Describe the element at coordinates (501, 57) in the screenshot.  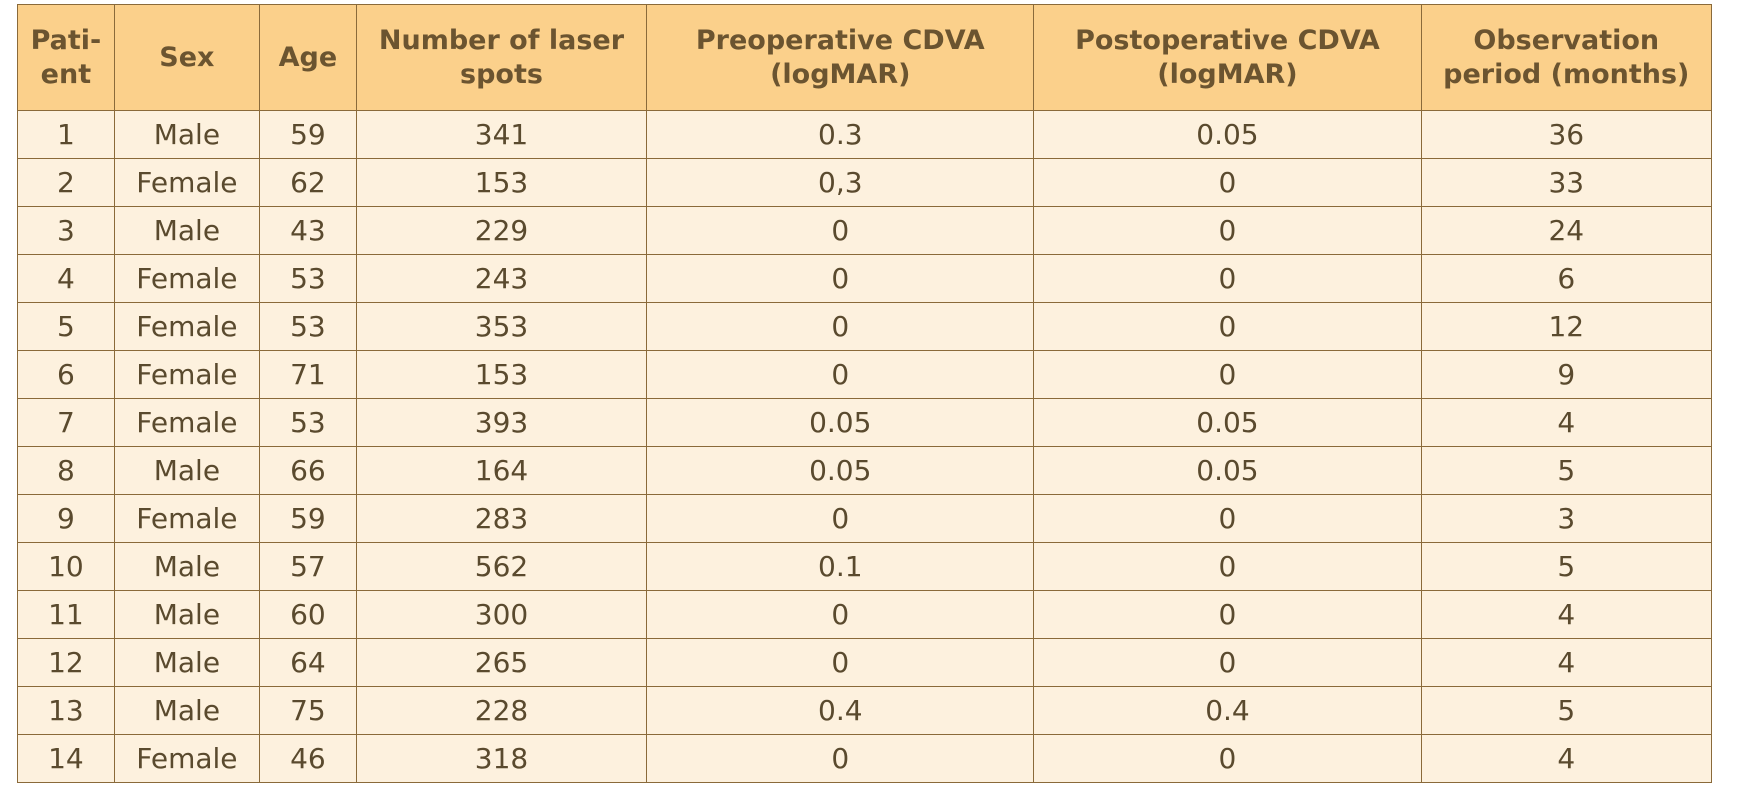
I see `header-laser-spots: Number of laser spots` at that location.